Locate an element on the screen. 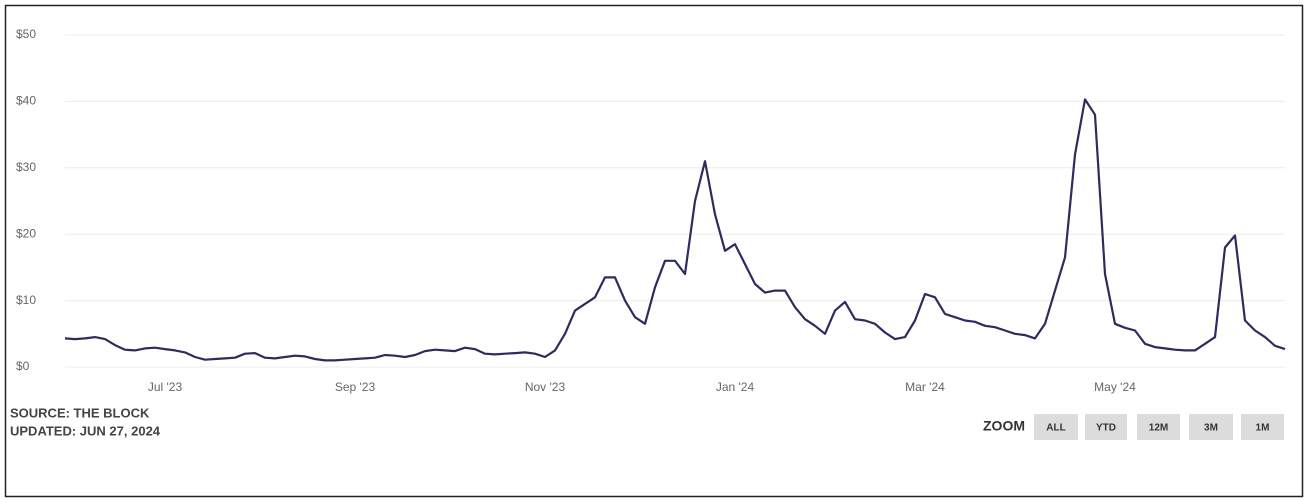  zoom-button: 3M is located at coordinates (1211, 427).